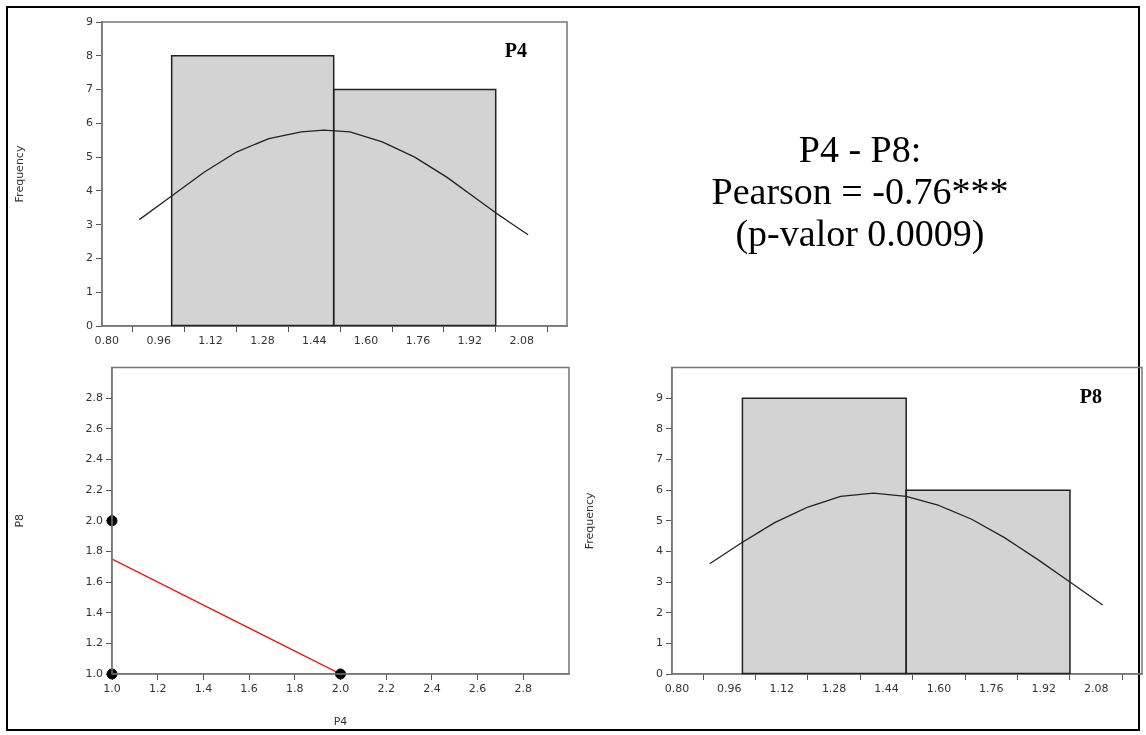 Image resolution: width=1146 pixels, height=735 pixels. I want to click on y-tick-label: 1.2, so click(94, 643).